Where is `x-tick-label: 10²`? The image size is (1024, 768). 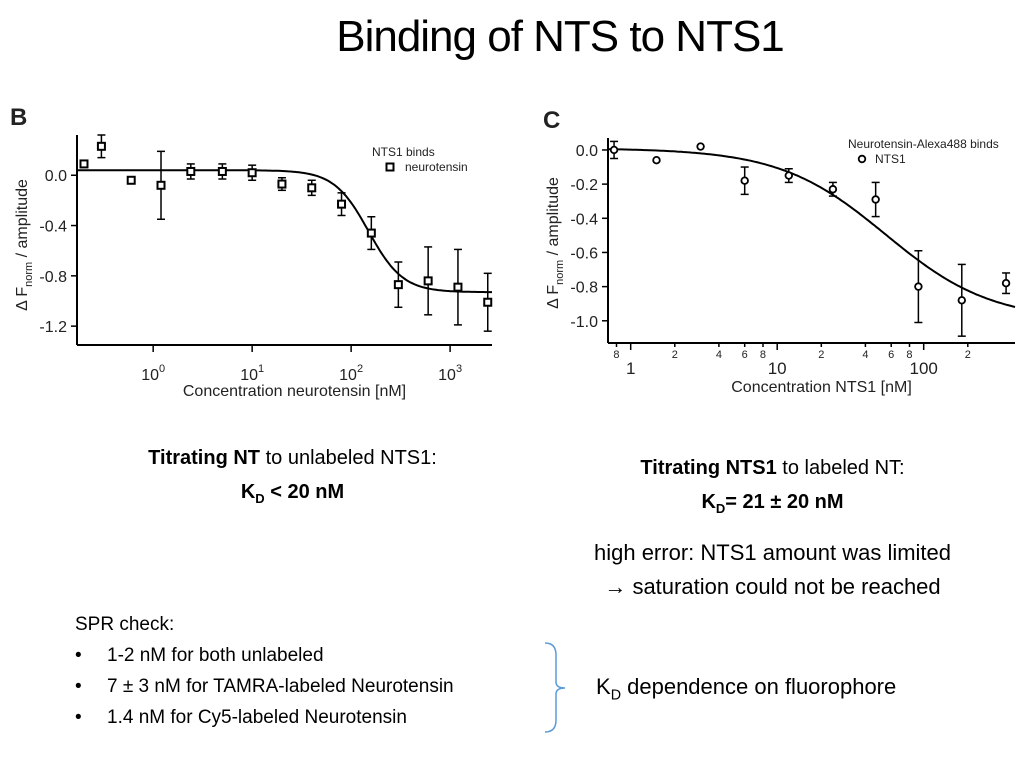
x-tick-label: 10² is located at coordinates (351, 373).